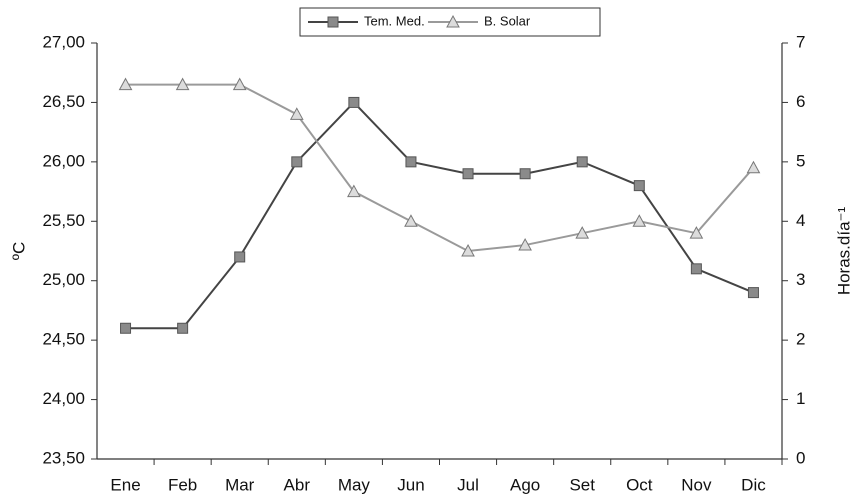 This screenshot has width=857, height=501. What do you see at coordinates (410, 484) in the screenshot?
I see `x-tick-label: Jun` at bounding box center [410, 484].